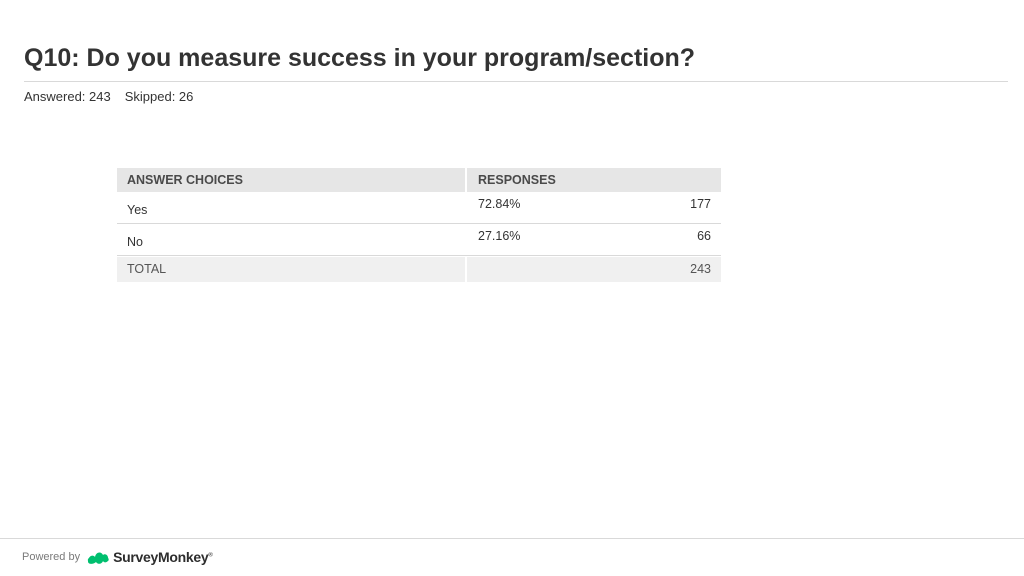  Describe the element at coordinates (594, 180) in the screenshot. I see `responses-header: RESPONSES` at that location.